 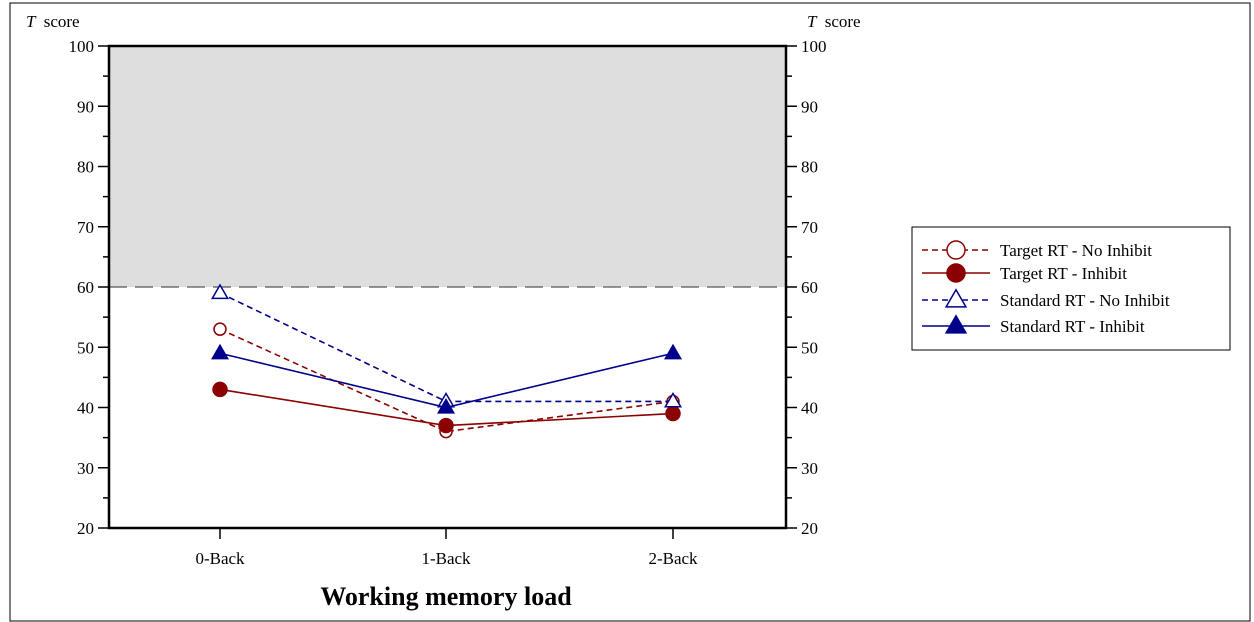 I want to click on y-tick-label-left: 40, so click(x=85, y=408).